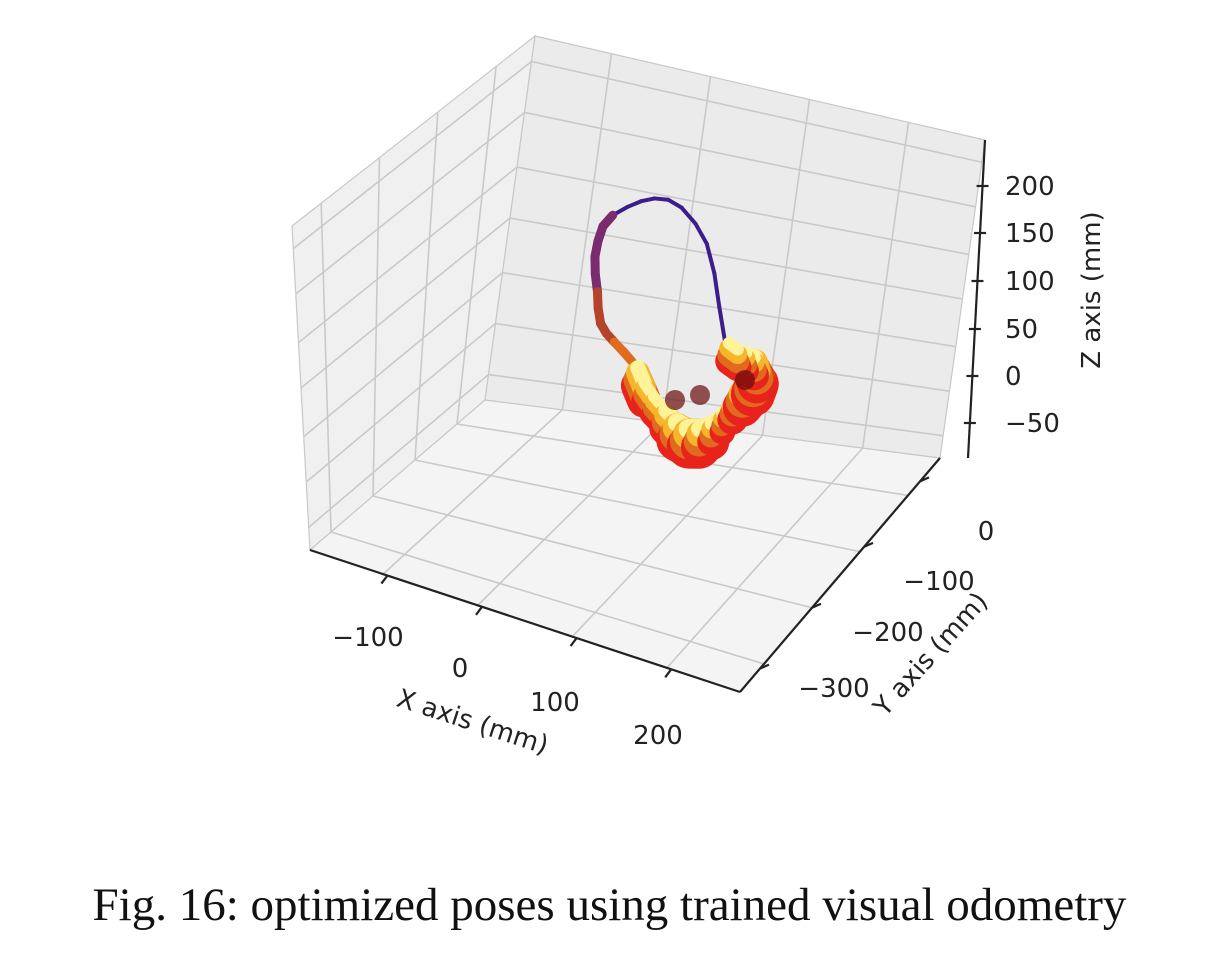 The width and height of the screenshot is (1219, 966). Describe the element at coordinates (1013, 377) in the screenshot. I see `z-tick-label: 0` at that location.